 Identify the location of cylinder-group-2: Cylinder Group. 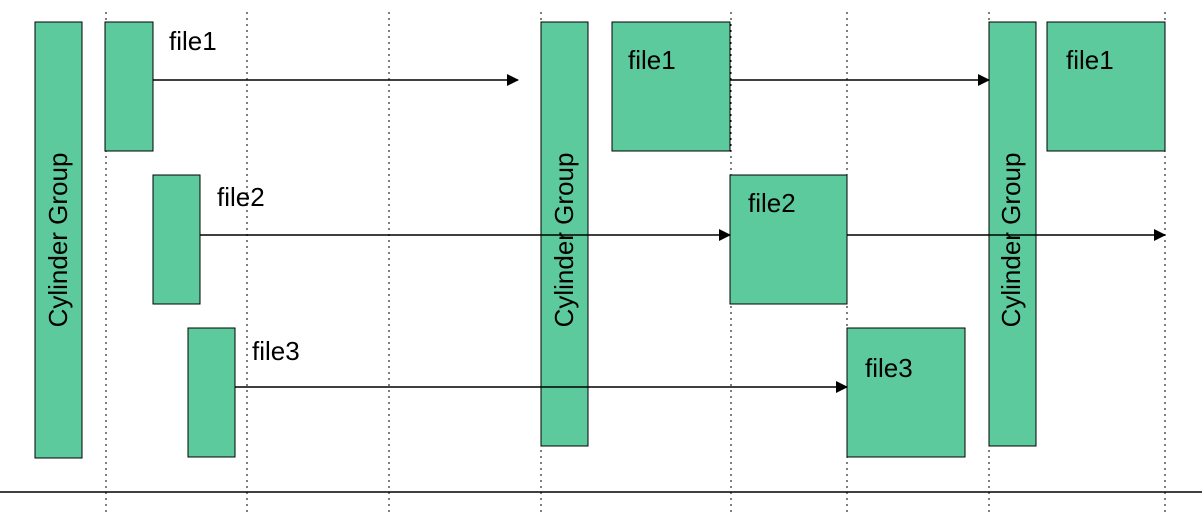
(564, 234).